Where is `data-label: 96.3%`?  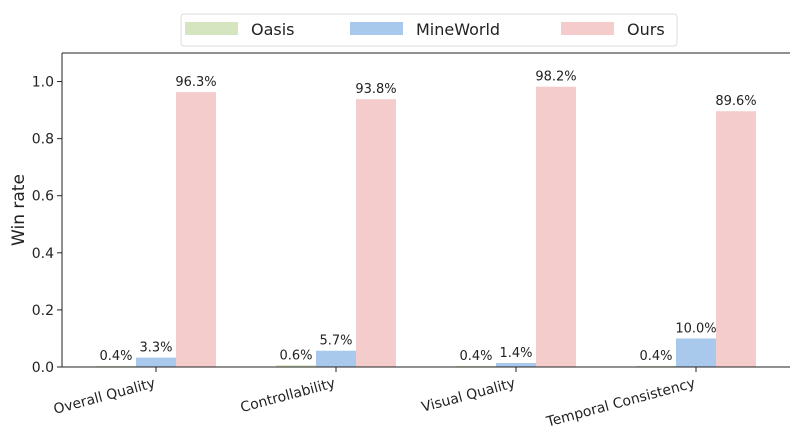 data-label: 96.3% is located at coordinates (195, 82).